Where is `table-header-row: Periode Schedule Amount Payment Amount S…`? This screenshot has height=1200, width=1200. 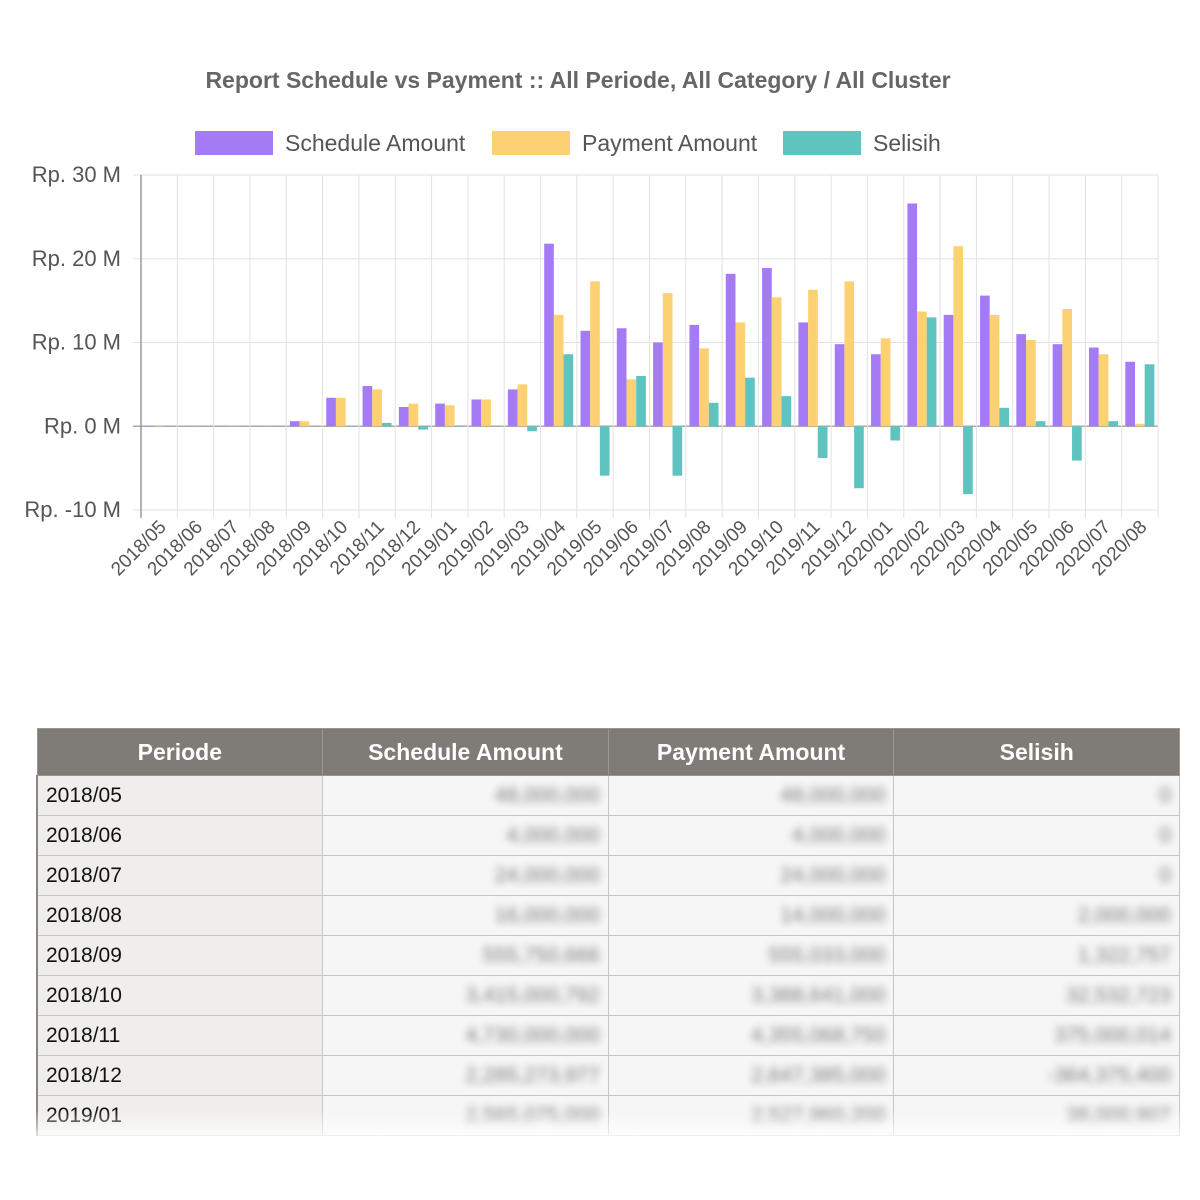 table-header-row: Periode Schedule Amount Payment Amount S… is located at coordinates (608, 752).